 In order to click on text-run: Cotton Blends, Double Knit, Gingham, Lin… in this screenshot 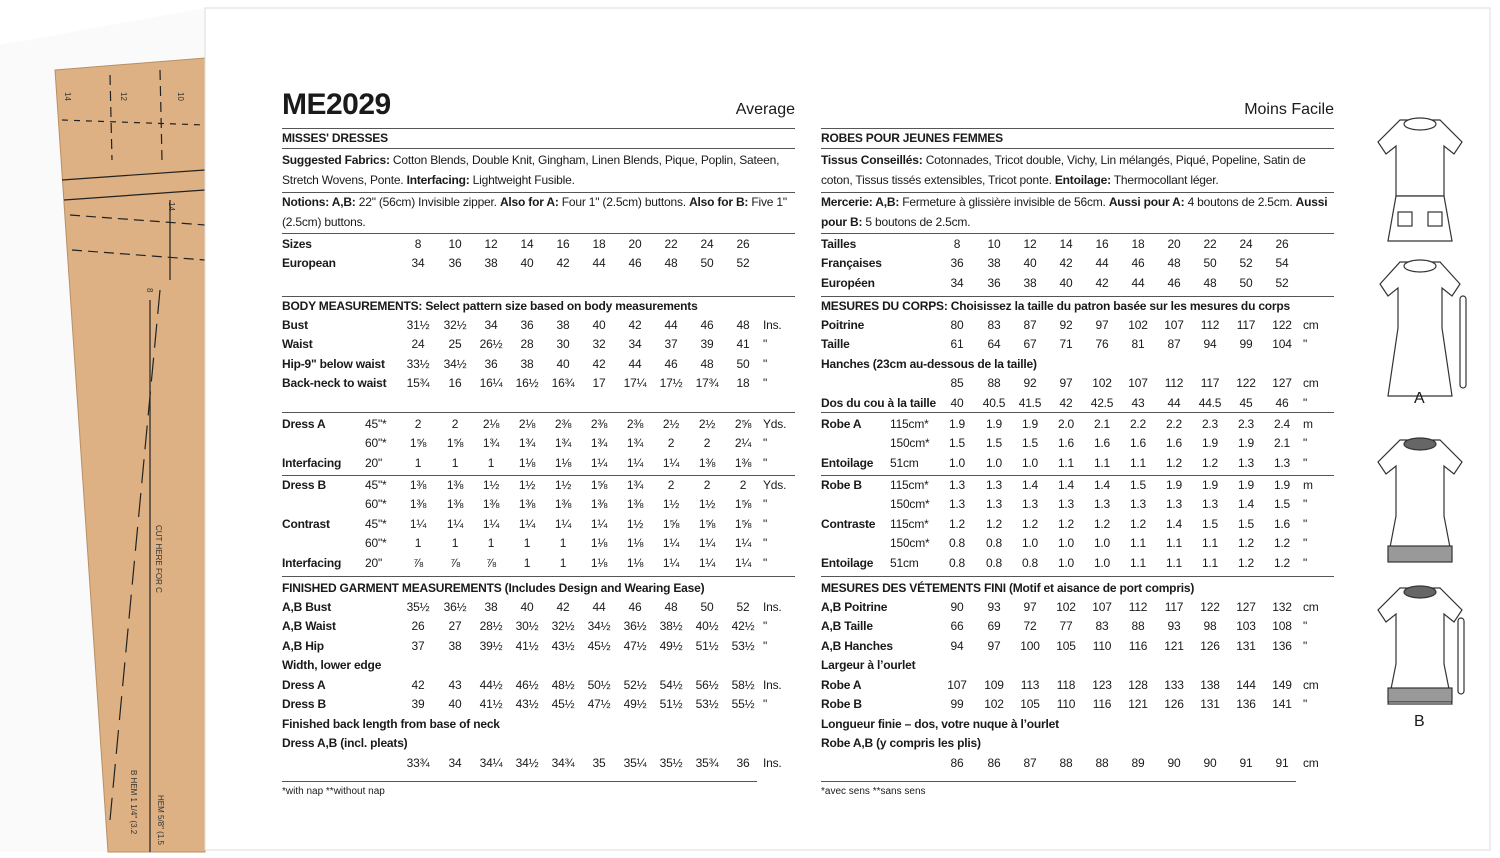, I will do `click(531, 170)`.